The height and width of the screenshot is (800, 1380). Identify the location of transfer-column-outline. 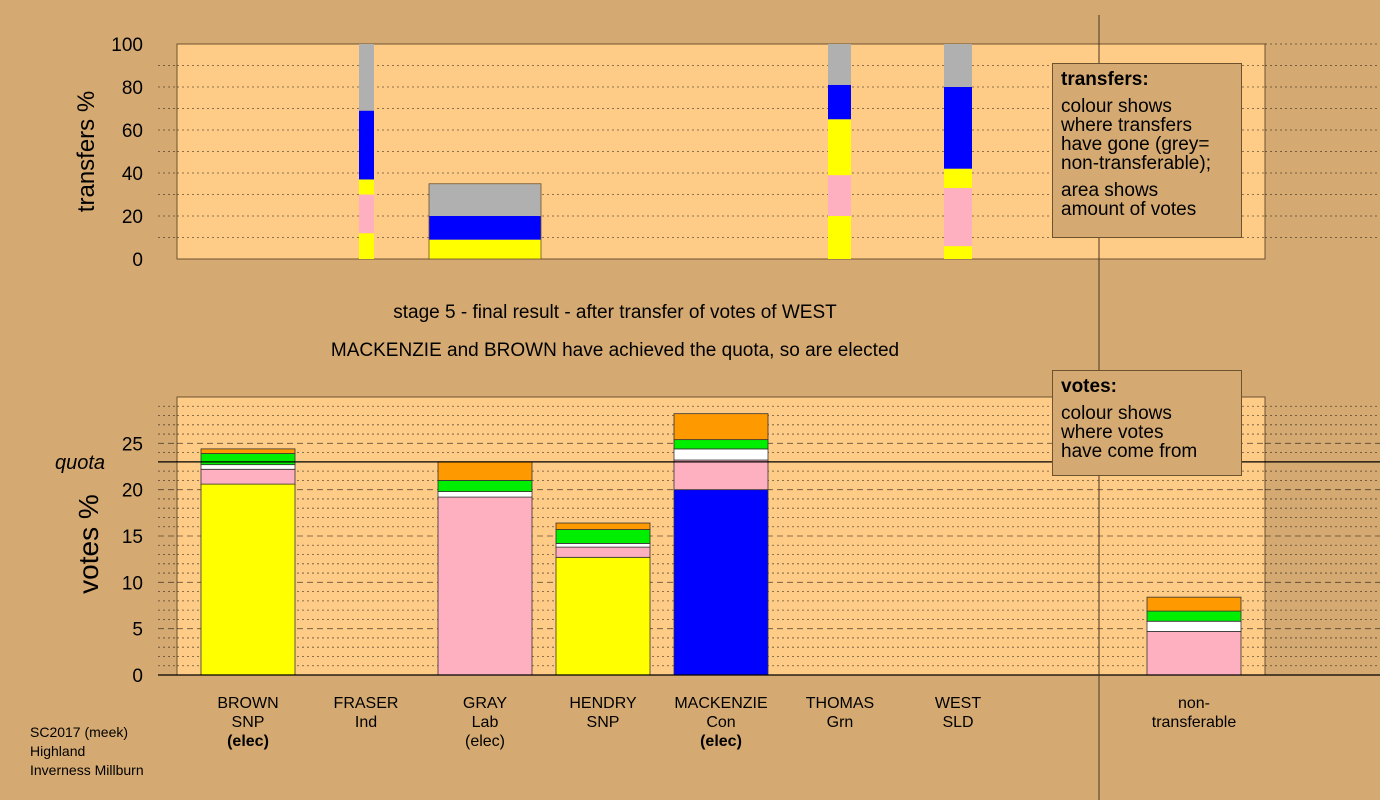
(485, 221).